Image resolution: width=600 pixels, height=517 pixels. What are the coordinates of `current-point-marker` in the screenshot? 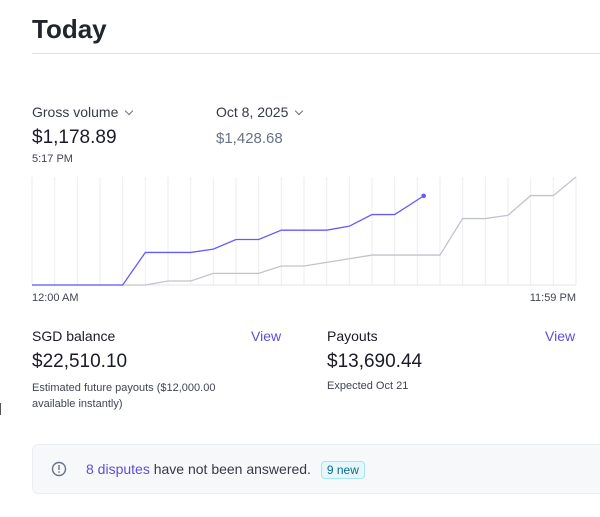 It's located at (423, 196).